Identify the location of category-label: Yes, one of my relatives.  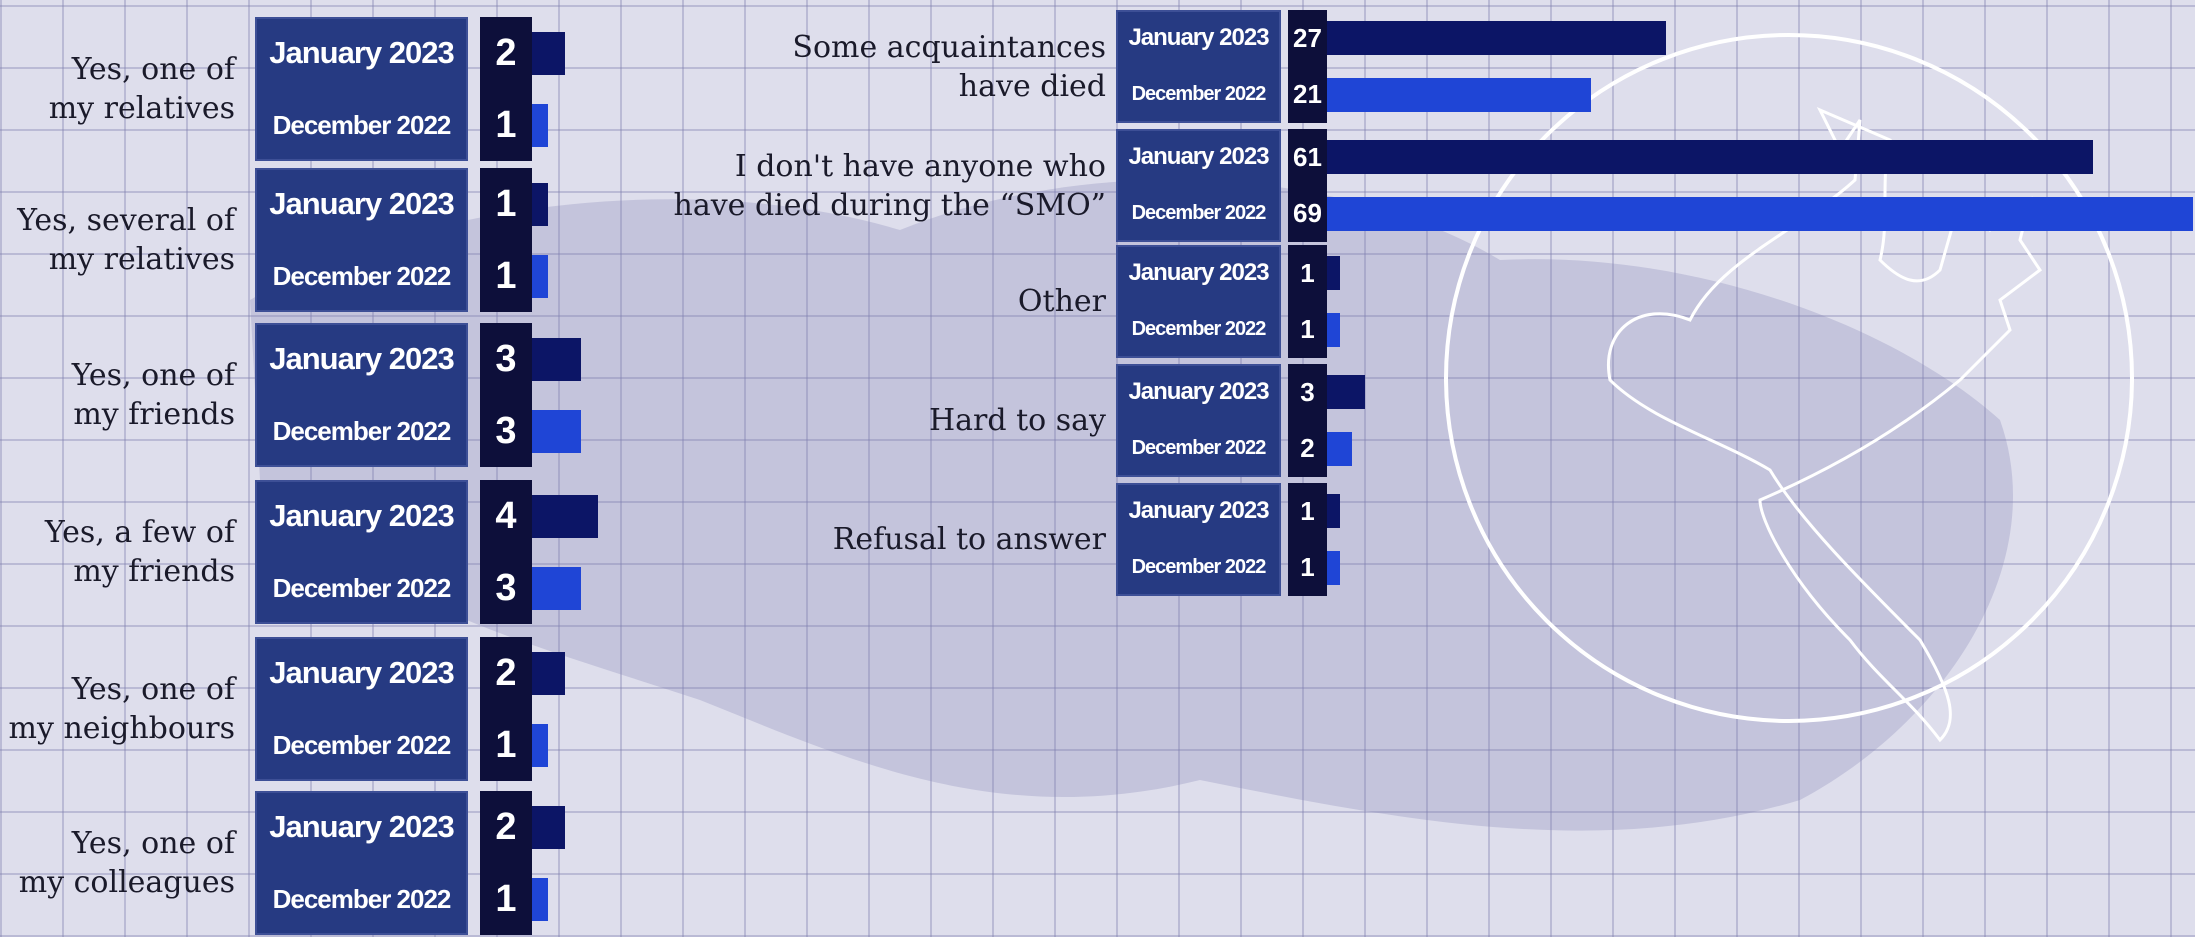
(141, 89).